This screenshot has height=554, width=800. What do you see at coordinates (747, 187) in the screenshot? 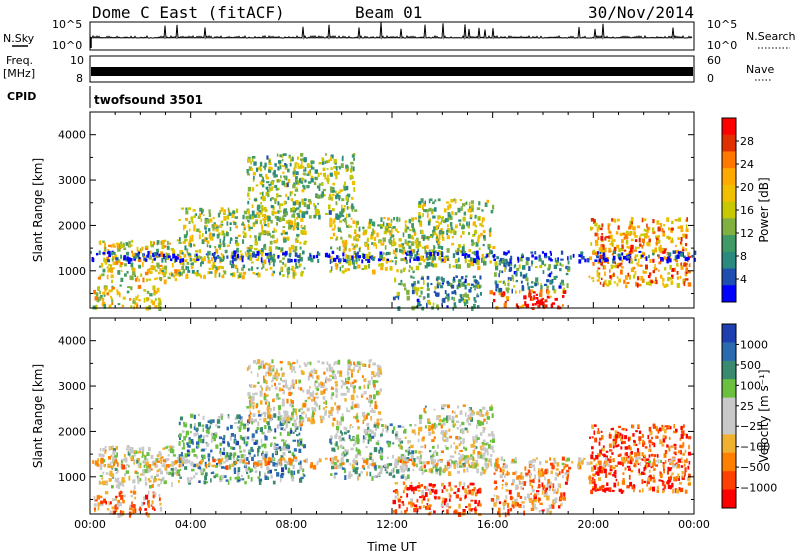
I see `colorbar-tick-label: 20` at bounding box center [747, 187].